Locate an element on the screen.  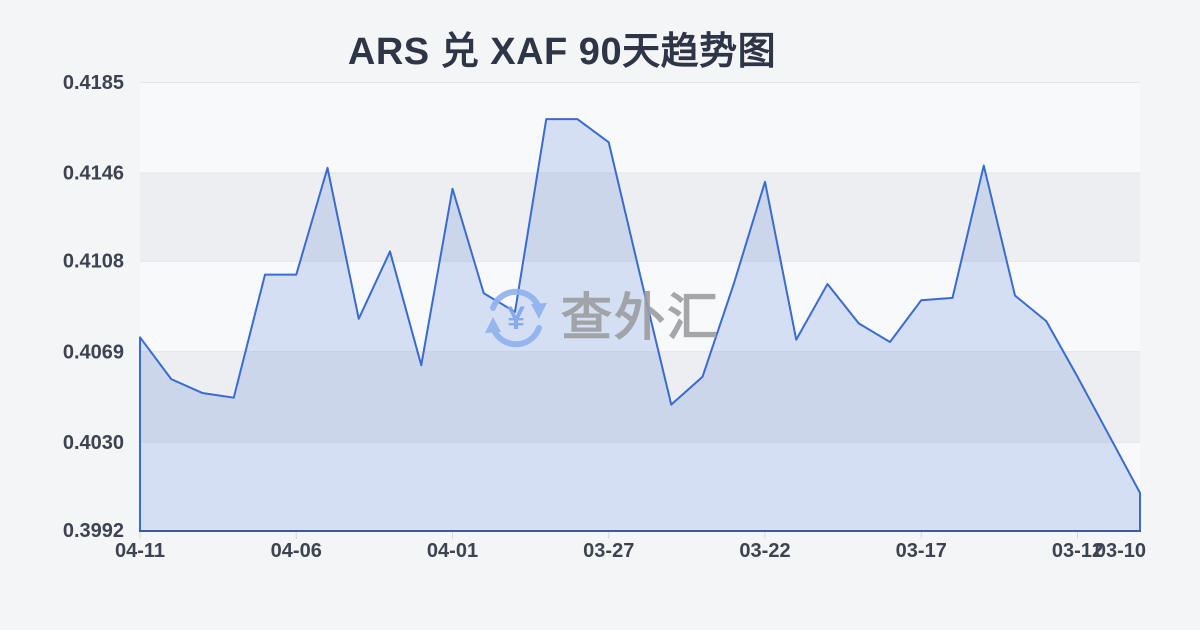
y-axis-label: 0.3992 is located at coordinates (93, 531).